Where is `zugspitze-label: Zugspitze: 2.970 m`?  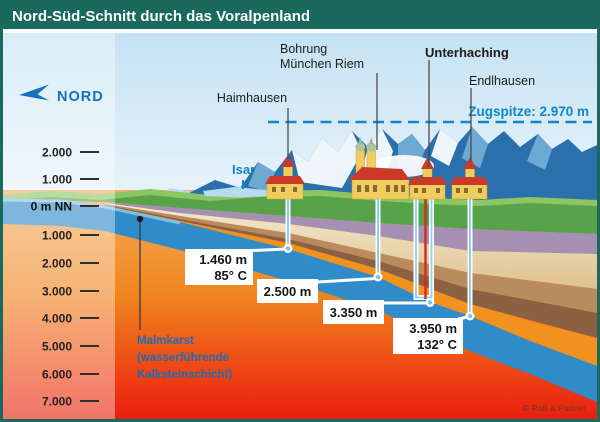
zugspitze-label: Zugspitze: 2.970 m is located at coordinates (528, 111).